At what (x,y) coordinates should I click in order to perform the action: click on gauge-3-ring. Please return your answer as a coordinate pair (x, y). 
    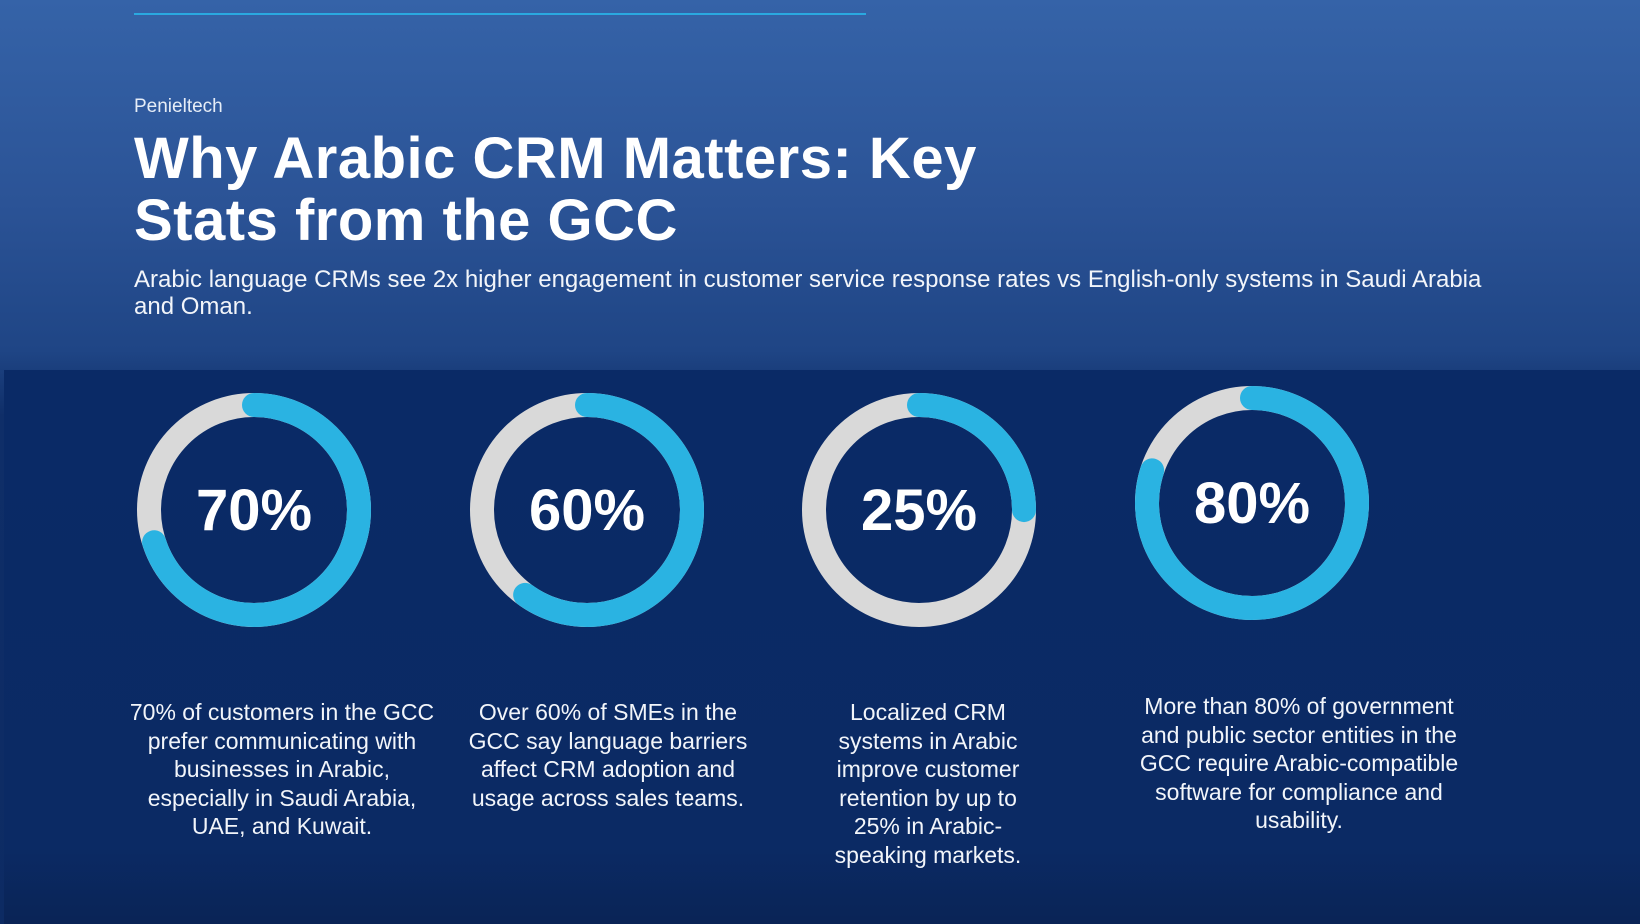
    Looking at the image, I should click on (919, 510).